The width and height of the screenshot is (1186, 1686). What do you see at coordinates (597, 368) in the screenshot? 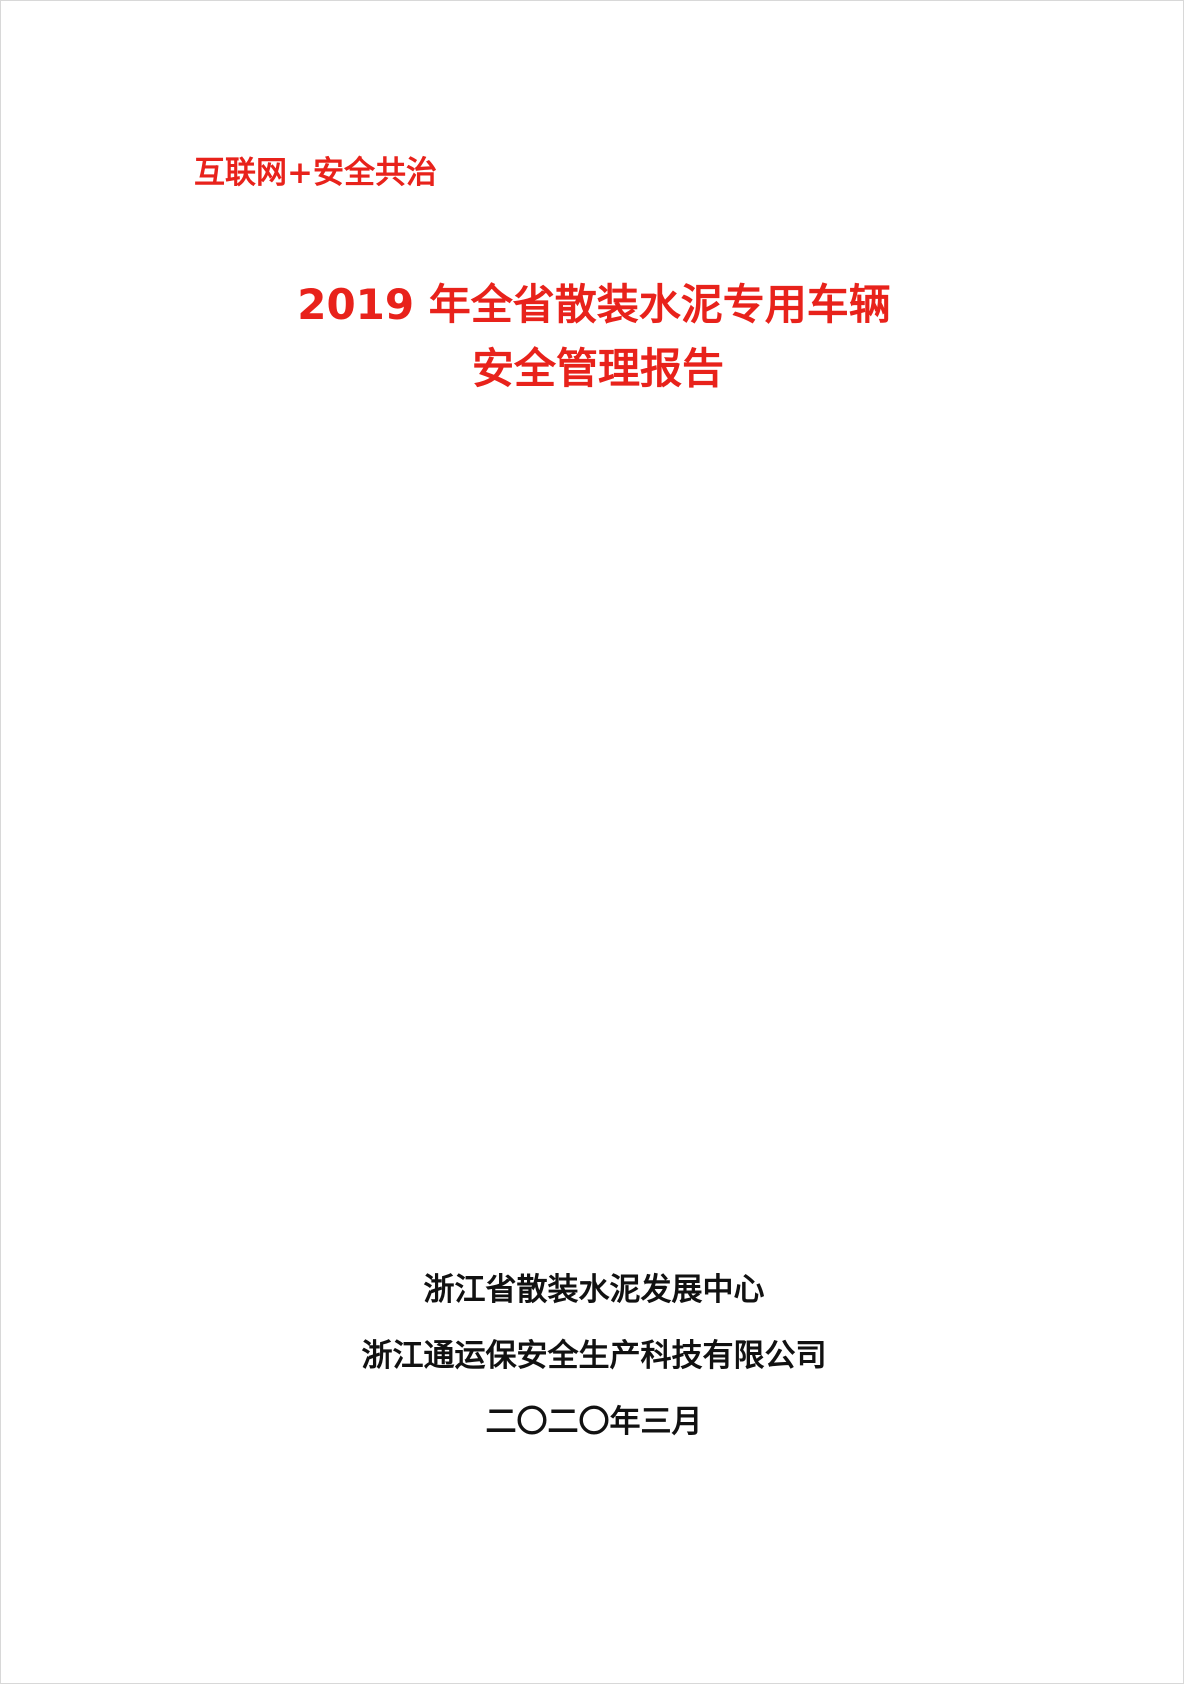
I see `report-title-line-2: 安全管理报告` at bounding box center [597, 368].